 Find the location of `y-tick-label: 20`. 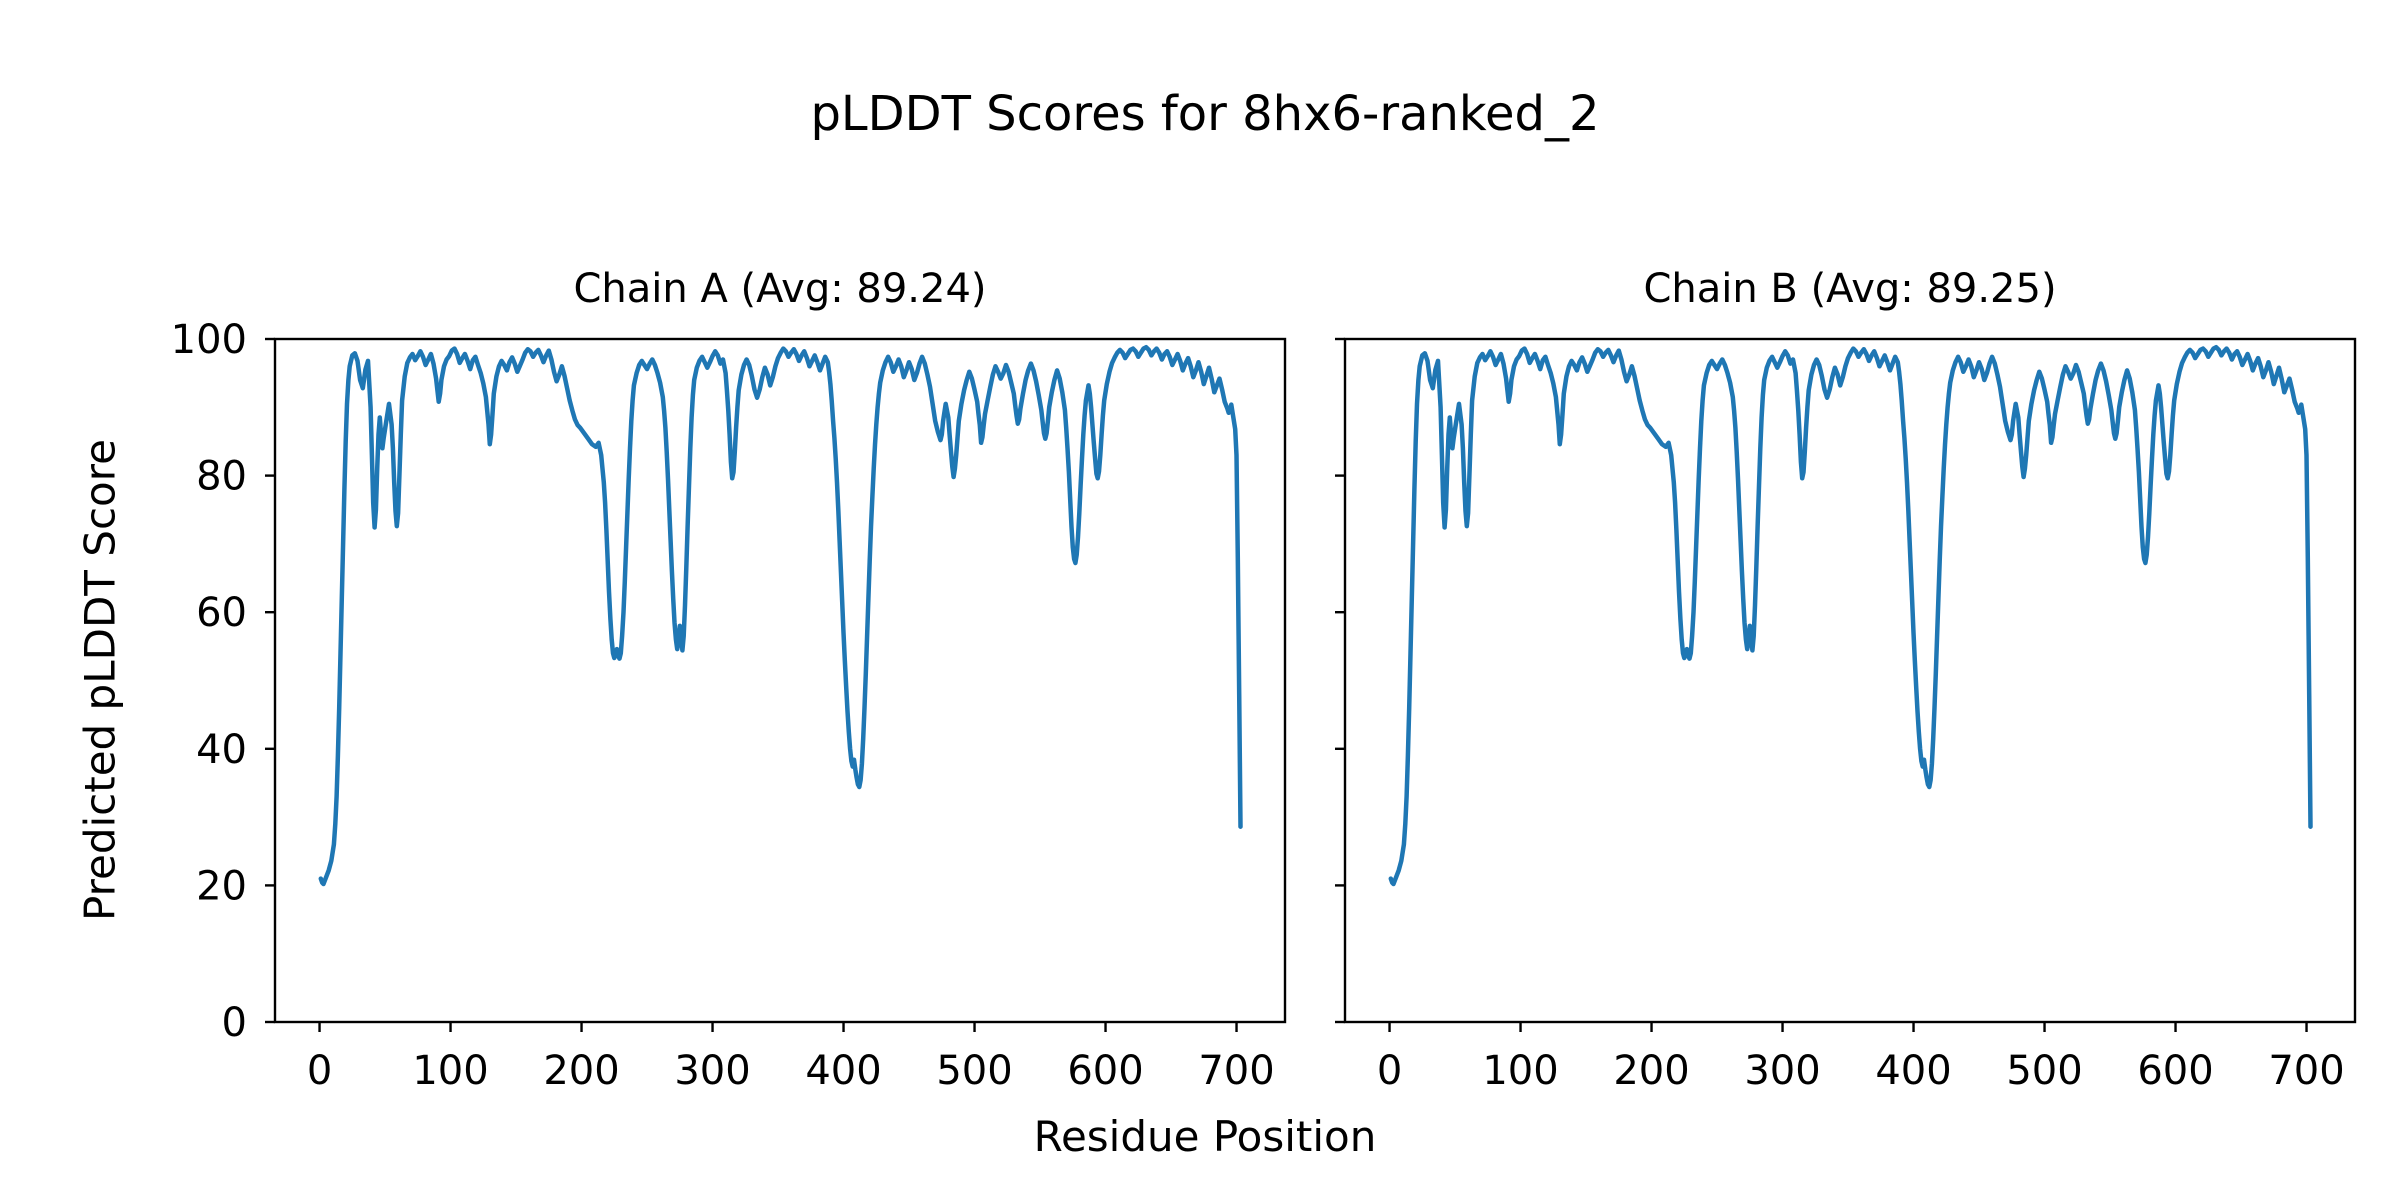

y-tick-label: 20 is located at coordinates (221, 886).